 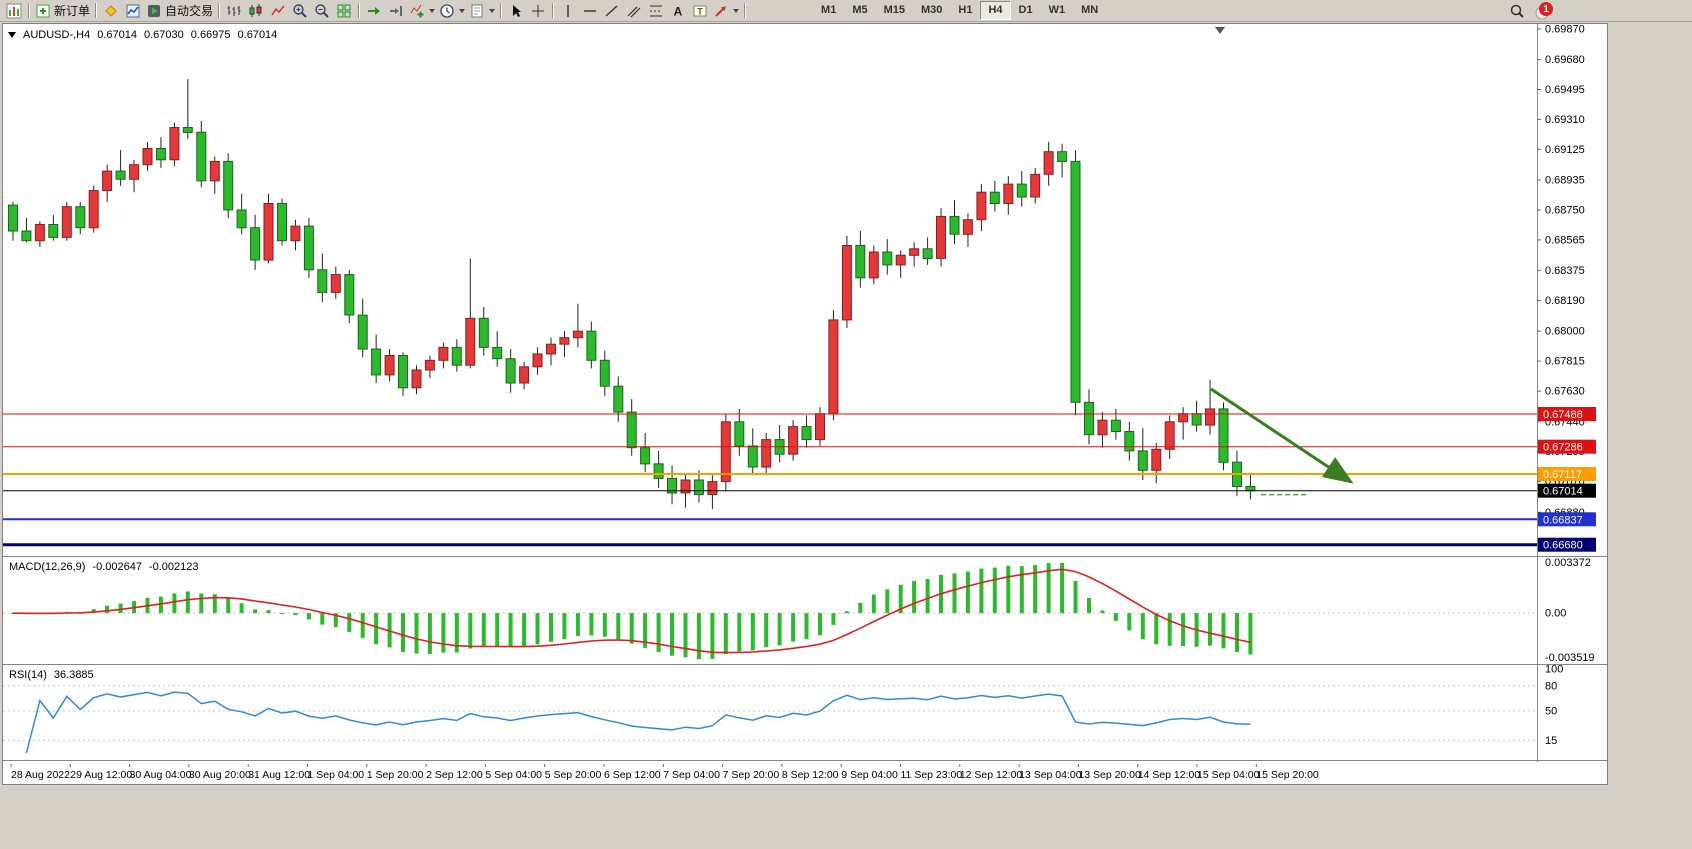 I want to click on svg-text: T, so click(x=700, y=11).